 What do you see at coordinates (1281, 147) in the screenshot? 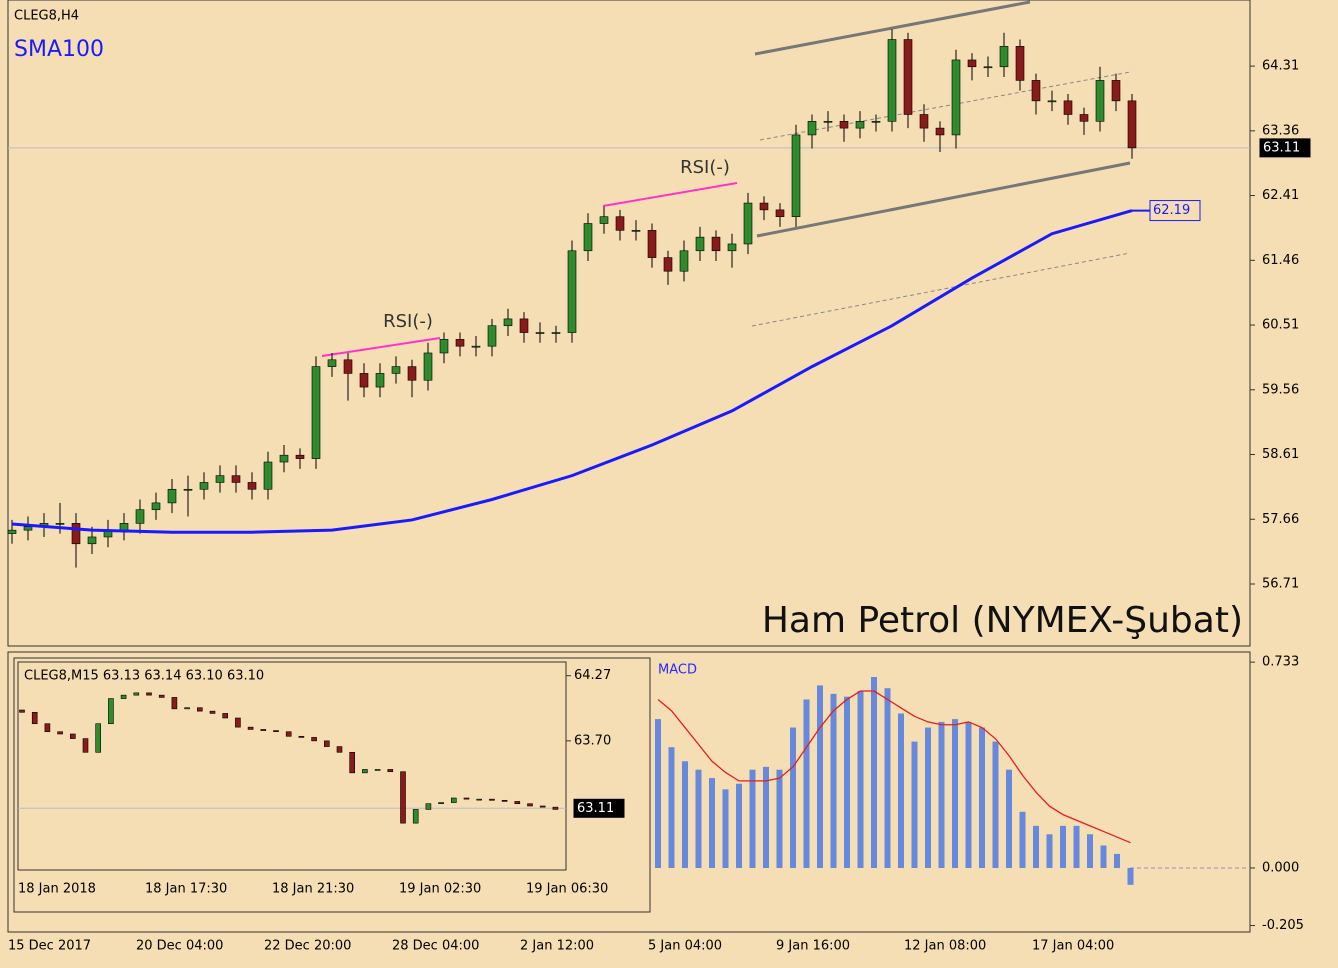
I see `price-tag-label: 63.11` at bounding box center [1281, 147].